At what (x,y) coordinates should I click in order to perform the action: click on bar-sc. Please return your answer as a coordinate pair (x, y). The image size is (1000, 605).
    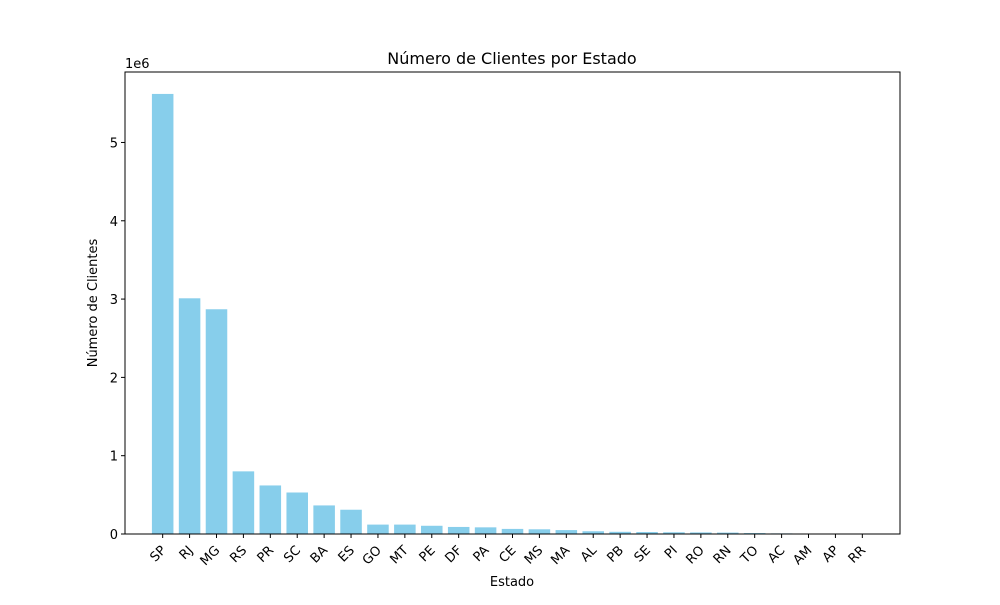
    Looking at the image, I should click on (297, 514).